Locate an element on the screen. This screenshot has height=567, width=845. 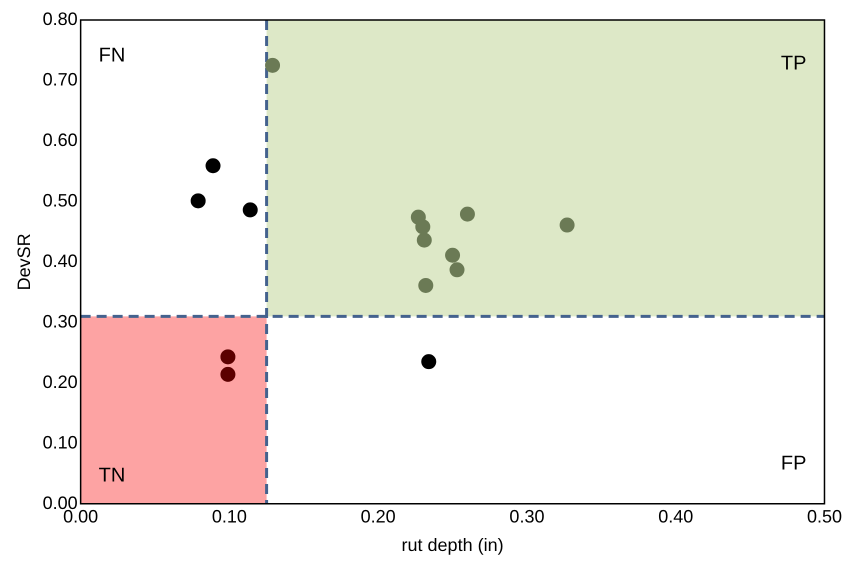
x-tick-label: 0.40 is located at coordinates (676, 516).